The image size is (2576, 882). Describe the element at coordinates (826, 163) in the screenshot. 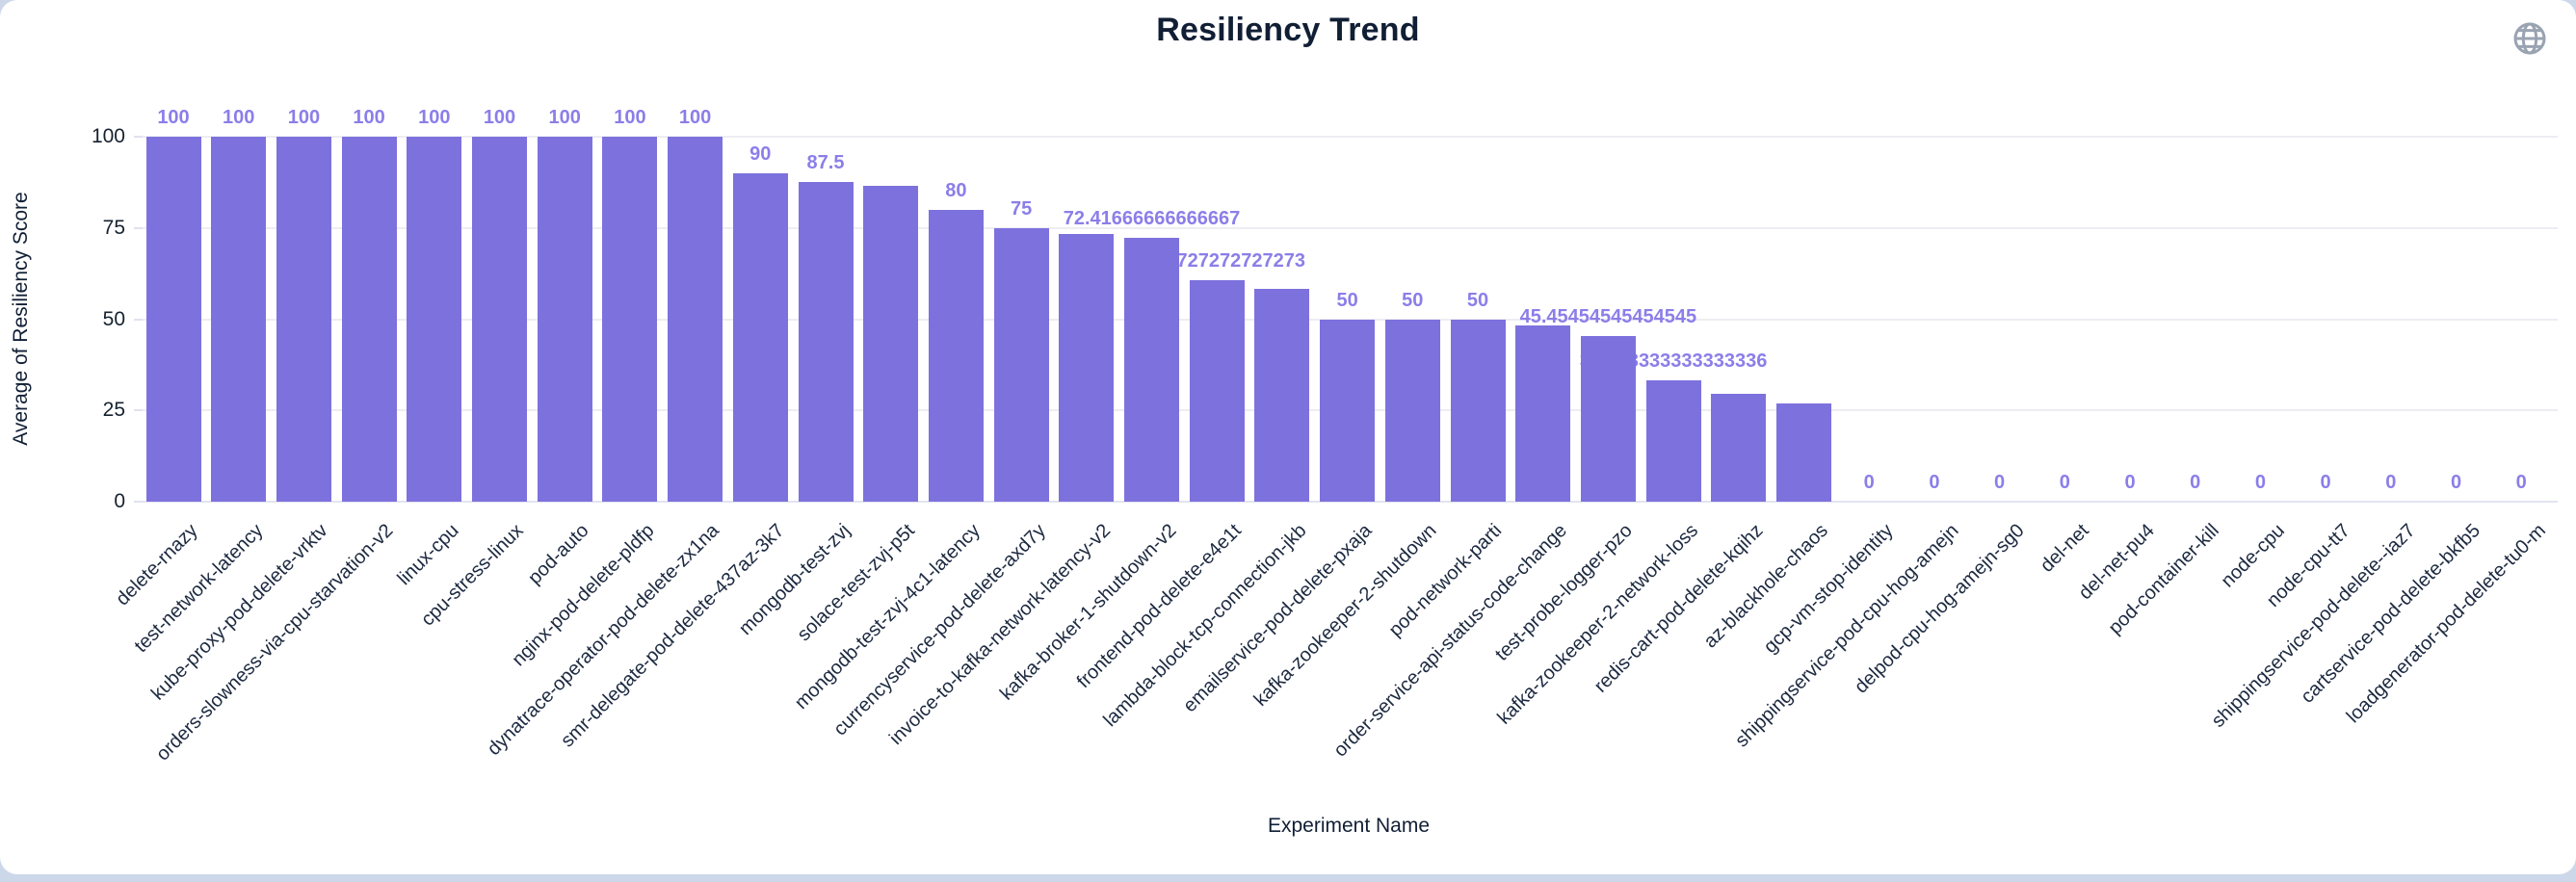

I see `bar-value-label: 87.5` at that location.